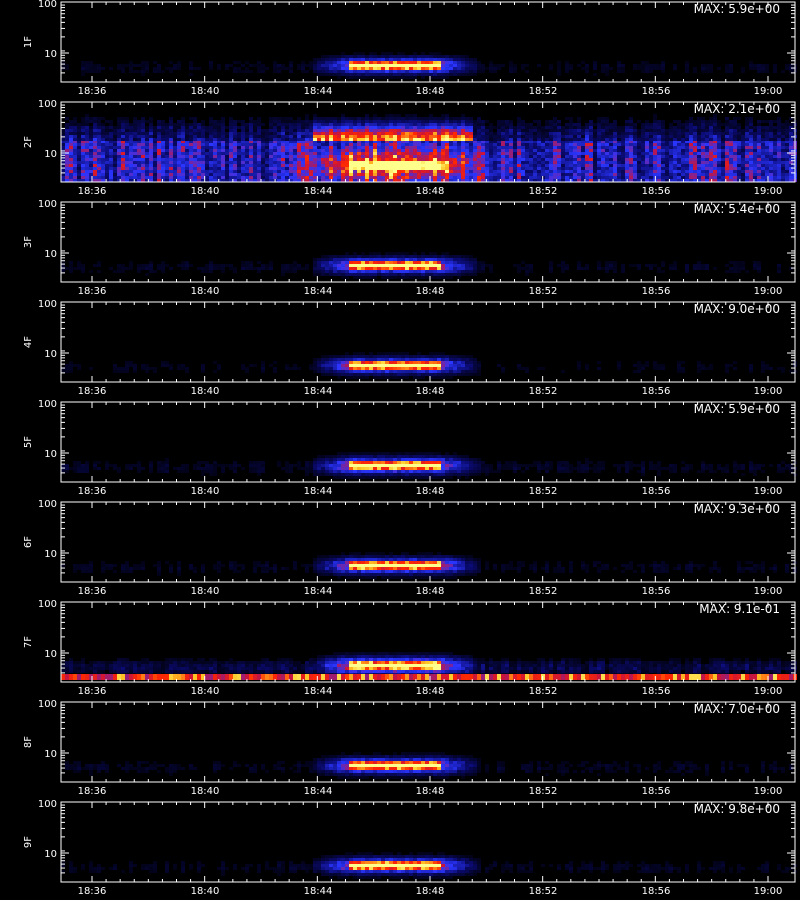 The height and width of the screenshot is (900, 800). What do you see at coordinates (737, 709) in the screenshot?
I see `max-value-label: MAX: 7.0e+00` at bounding box center [737, 709].